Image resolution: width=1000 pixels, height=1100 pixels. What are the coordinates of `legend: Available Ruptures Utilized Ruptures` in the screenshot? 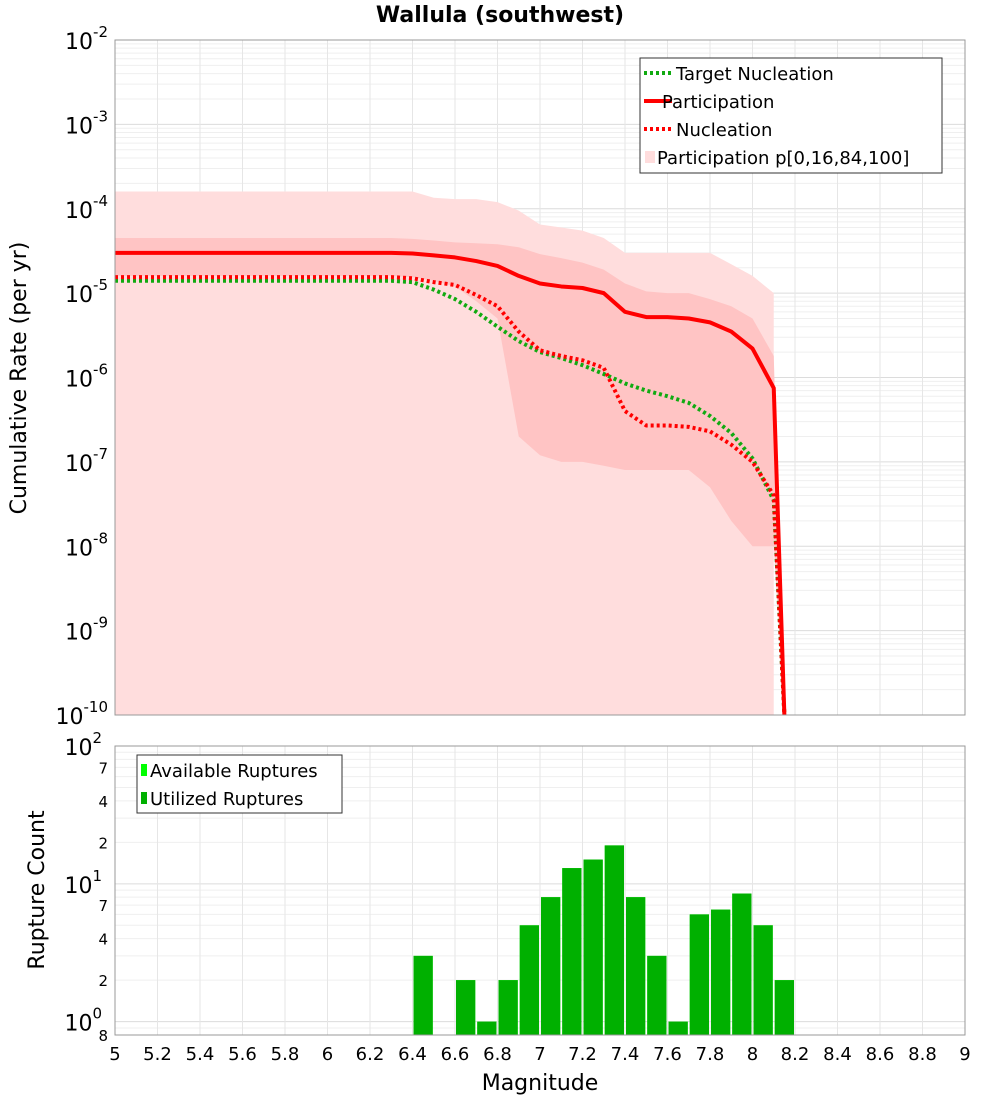 It's located at (239, 784).